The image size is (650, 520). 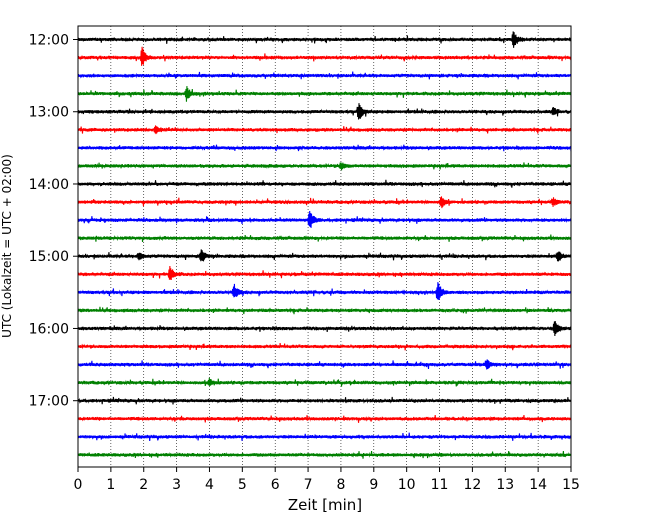 What do you see at coordinates (538, 485) in the screenshot?
I see `x-tick-label: 14` at bounding box center [538, 485].